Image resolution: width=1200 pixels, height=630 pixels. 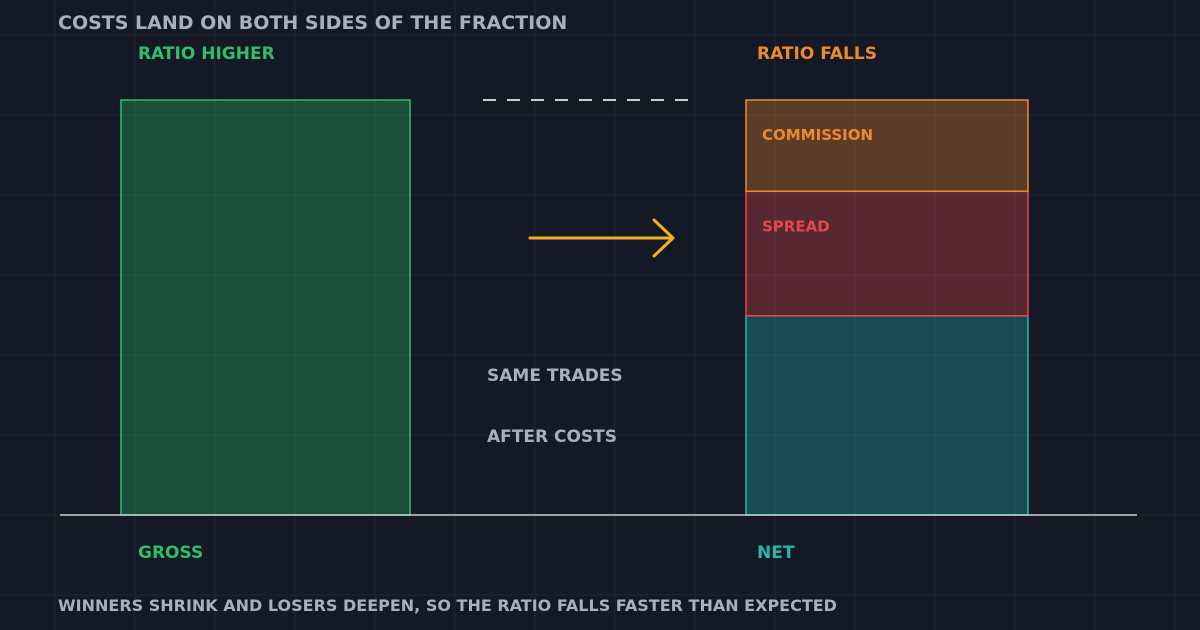 What do you see at coordinates (887, 146) in the screenshot?
I see `bar-segment-commission` at bounding box center [887, 146].